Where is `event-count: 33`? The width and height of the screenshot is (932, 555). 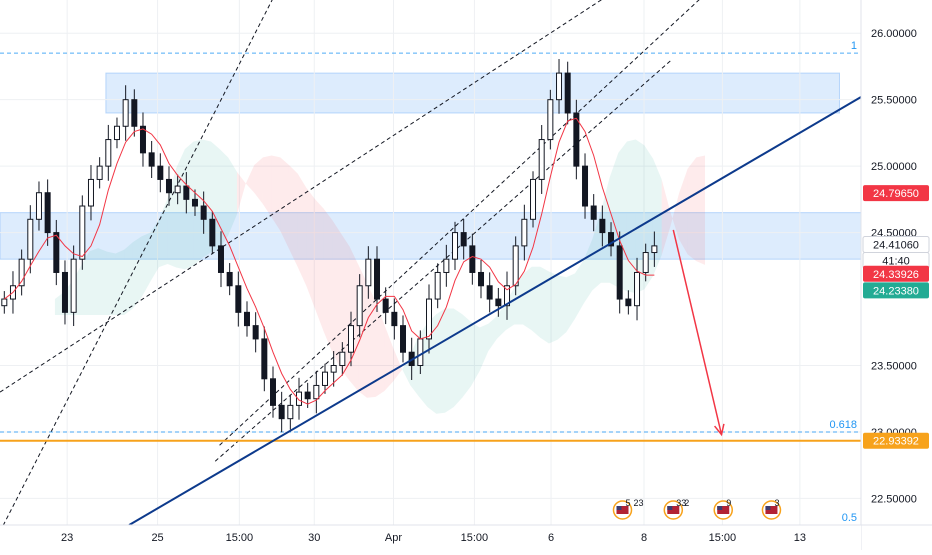 event-count: 33 is located at coordinates (681, 503).